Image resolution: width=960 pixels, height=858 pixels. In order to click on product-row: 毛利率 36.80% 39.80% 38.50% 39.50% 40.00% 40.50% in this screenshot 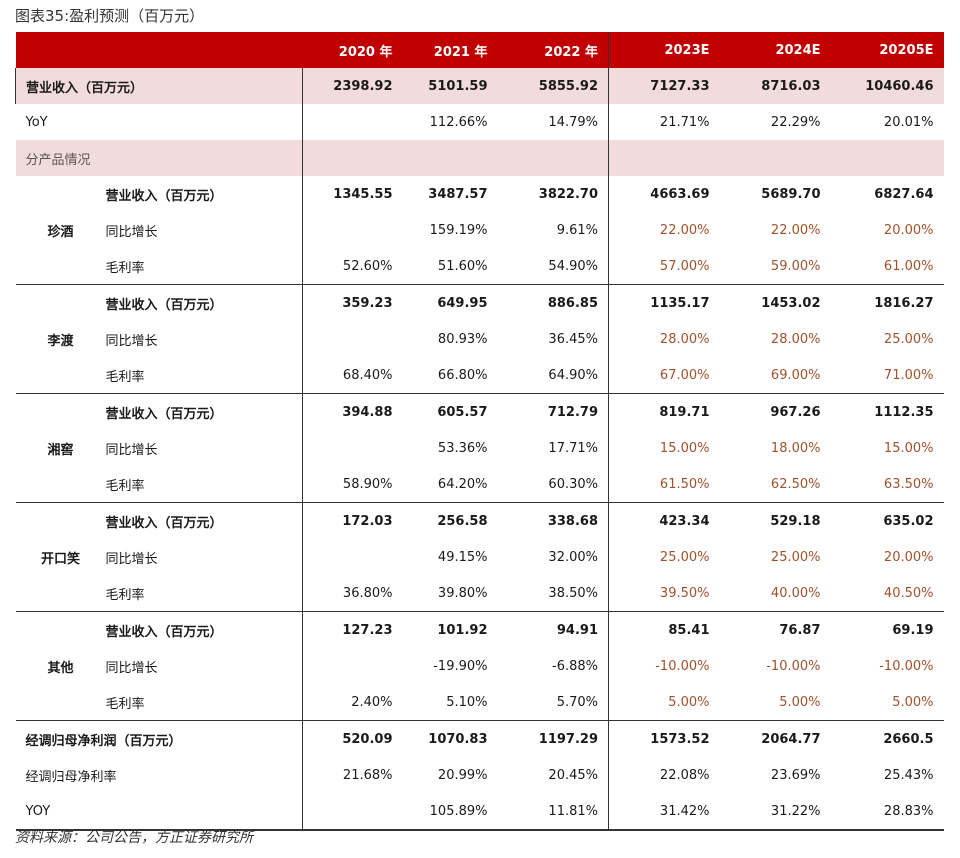, I will do `click(480, 593)`.